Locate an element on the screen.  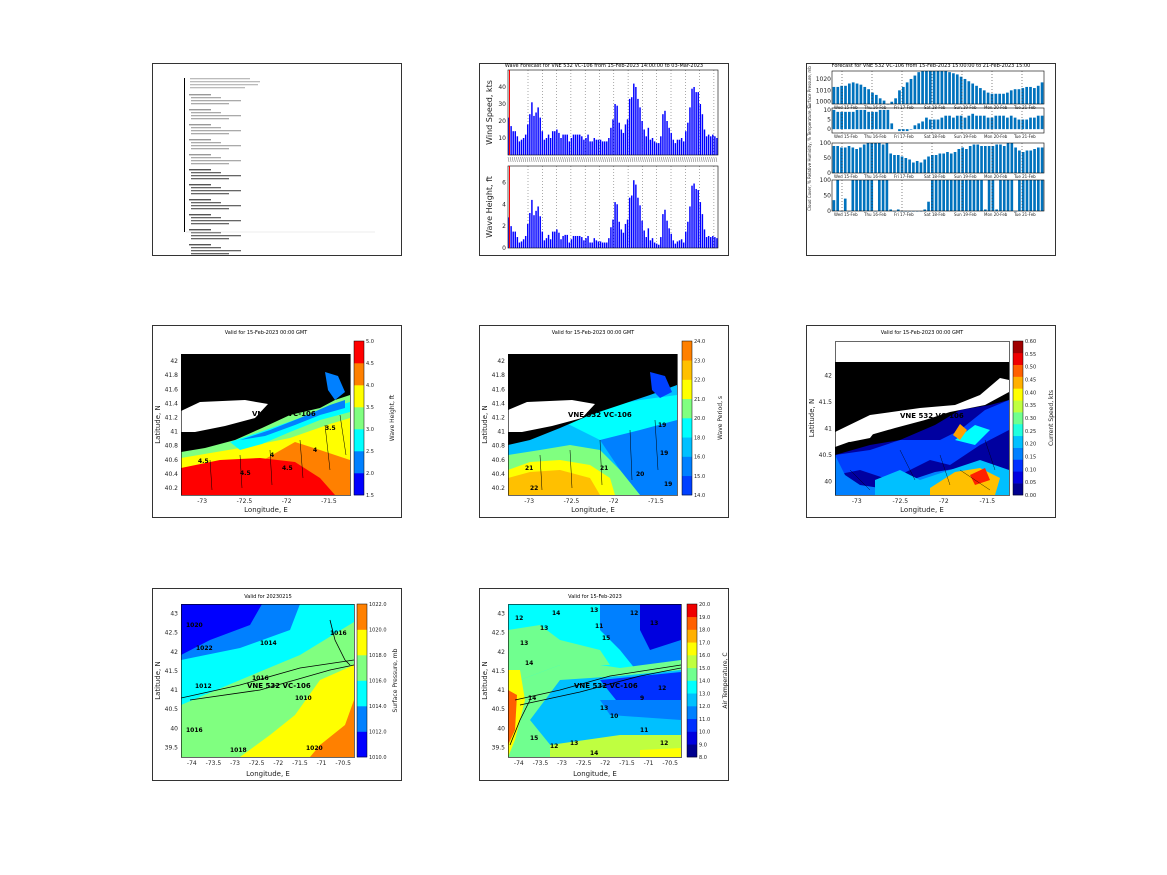
x-axis-label: Longitude, E is located at coordinates (268, 774).